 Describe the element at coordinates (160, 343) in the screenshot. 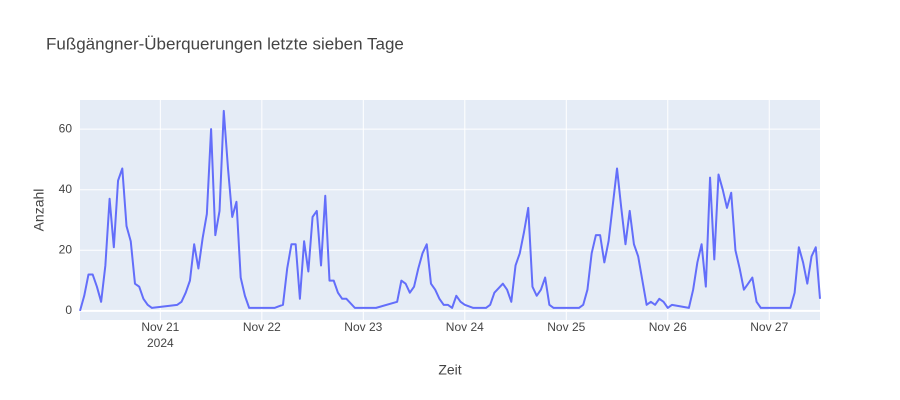

I see `x-tick-year: 2024` at that location.